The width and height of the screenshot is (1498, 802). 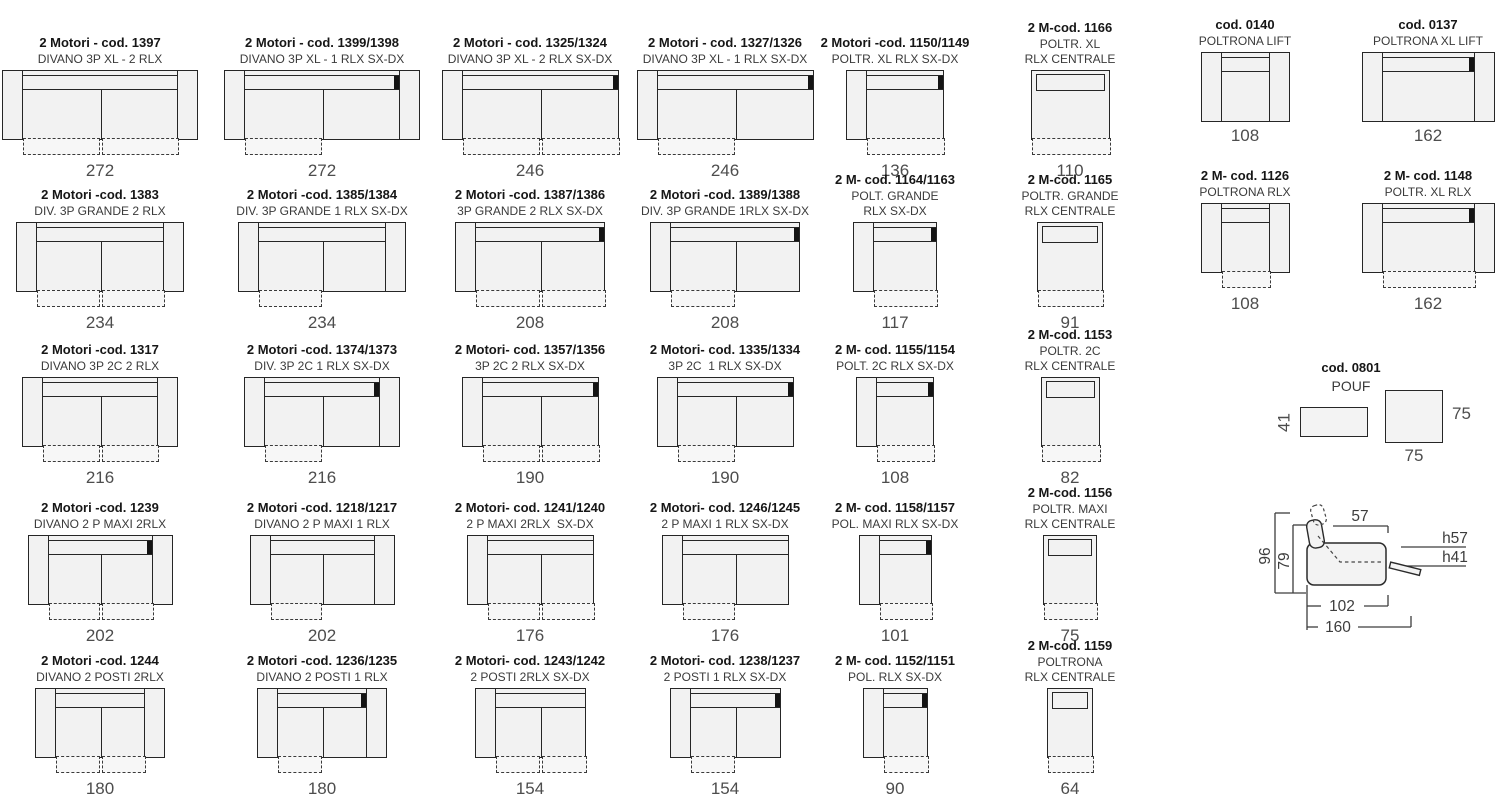 I want to click on product-name: DIVANO 3P XL - 2 RLX, so click(x=100, y=59).